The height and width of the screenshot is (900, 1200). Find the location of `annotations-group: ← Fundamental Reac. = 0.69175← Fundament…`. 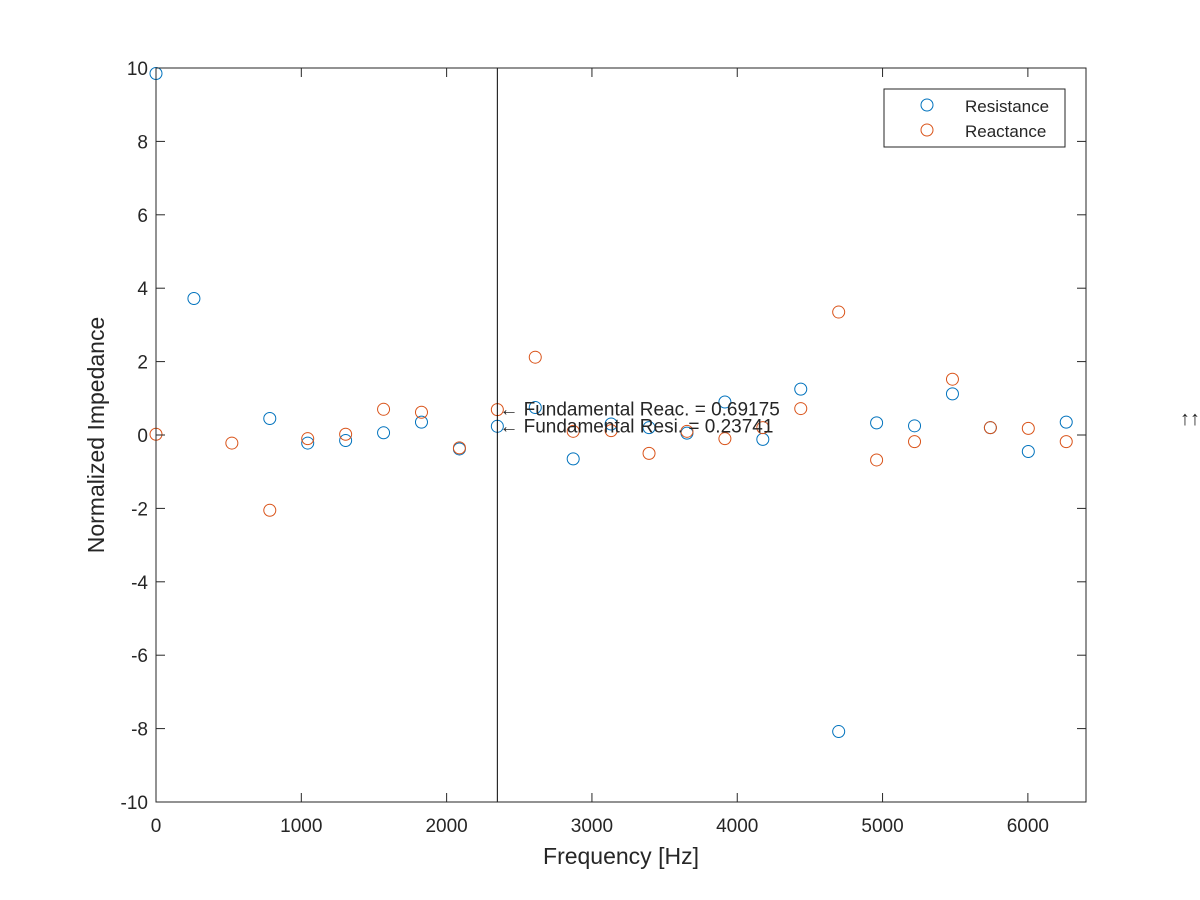

annotations-group: ← Fundamental Reac. = 0.69175← Fundament… is located at coordinates (639, 419).